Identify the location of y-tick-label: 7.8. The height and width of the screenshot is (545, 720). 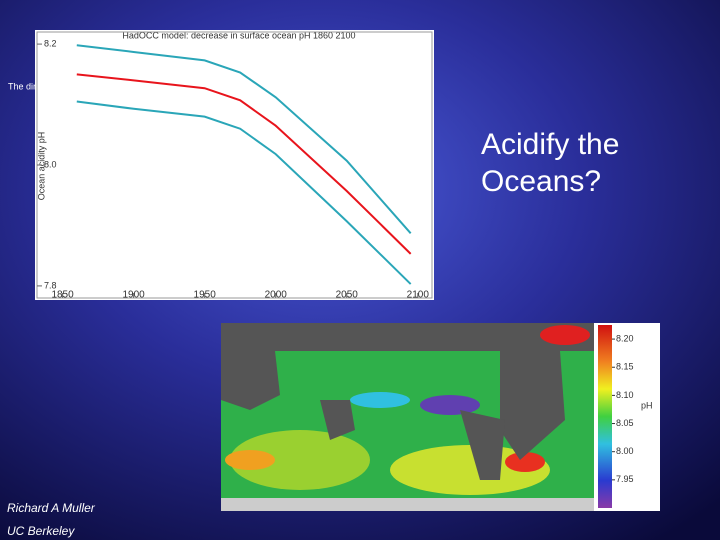
(50, 285).